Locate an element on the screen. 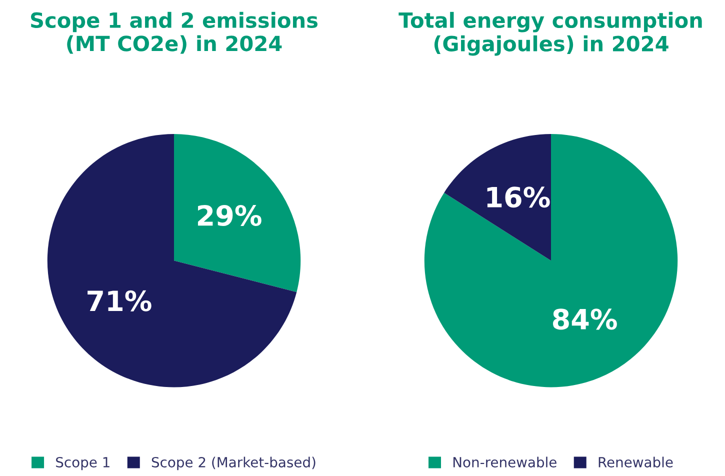  data-label: 84% is located at coordinates (585, 319).